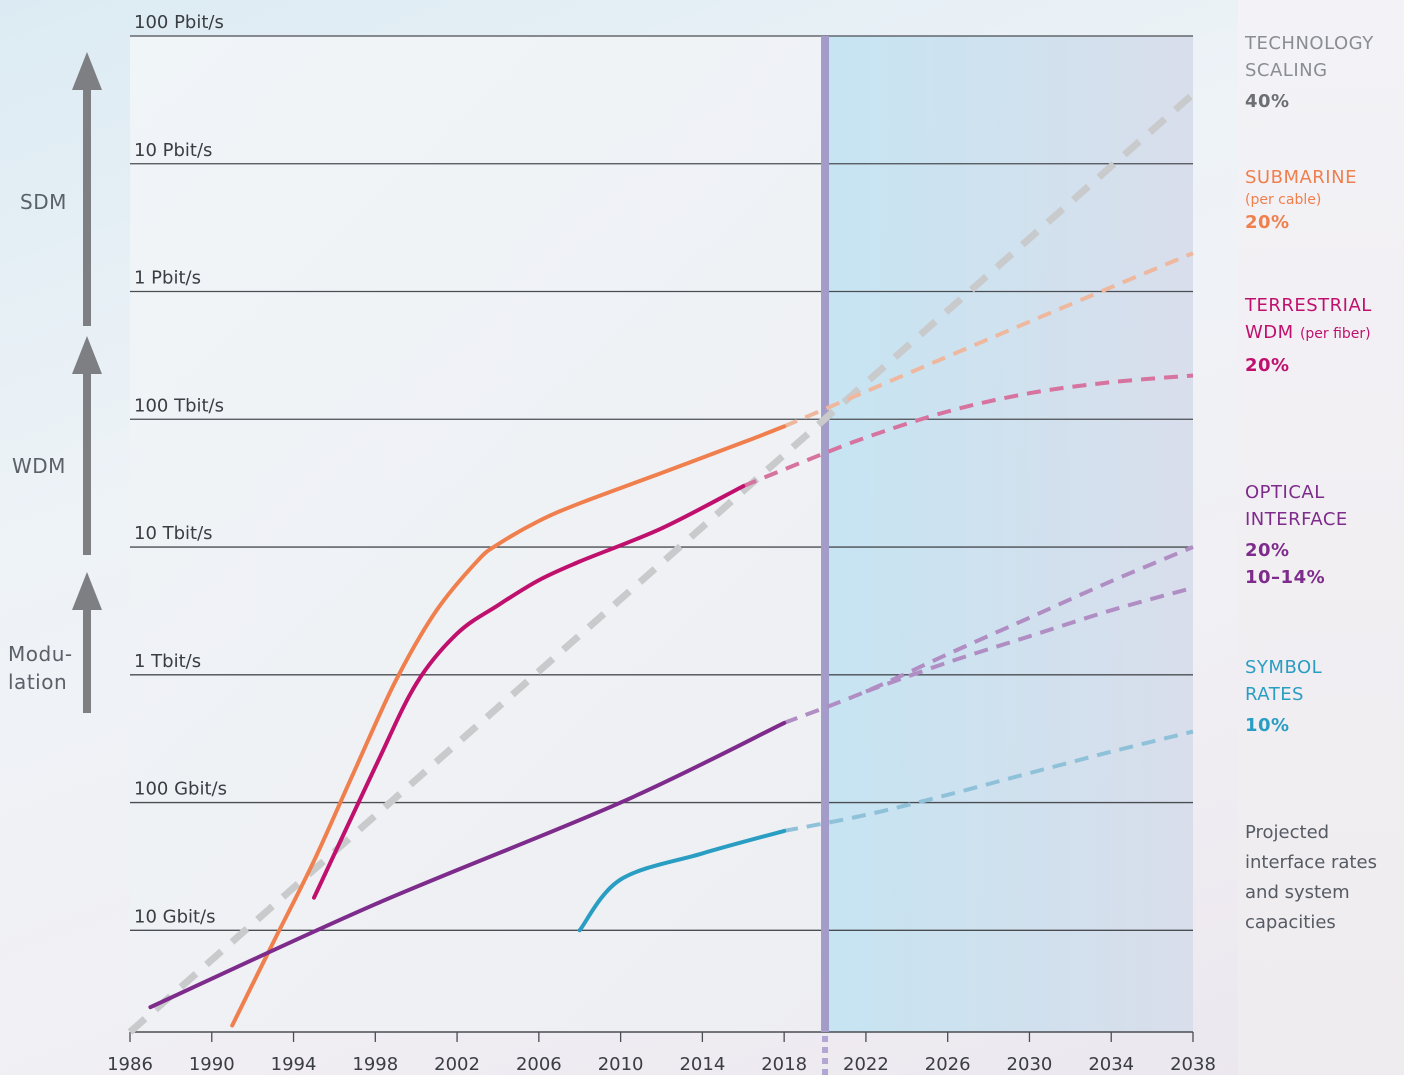 This screenshot has height=1075, width=1404. What do you see at coordinates (682, 880) in the screenshot?
I see `series-symbol-measured` at bounding box center [682, 880].